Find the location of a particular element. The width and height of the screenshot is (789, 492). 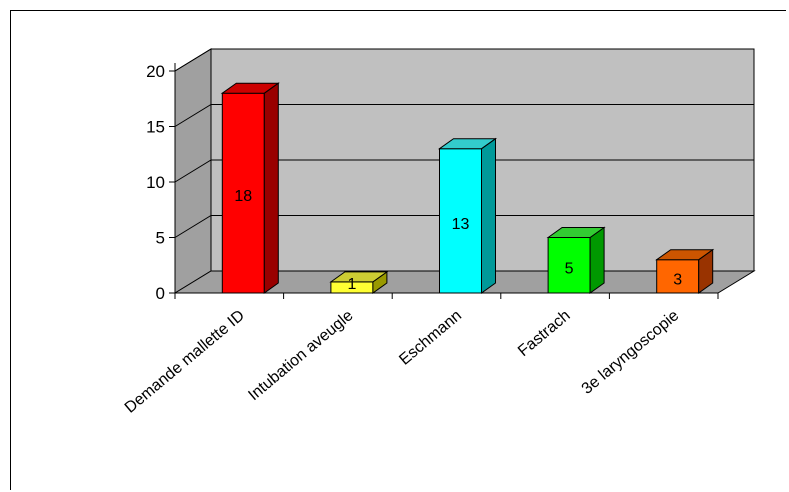

bar: 1 is located at coordinates (359, 282).